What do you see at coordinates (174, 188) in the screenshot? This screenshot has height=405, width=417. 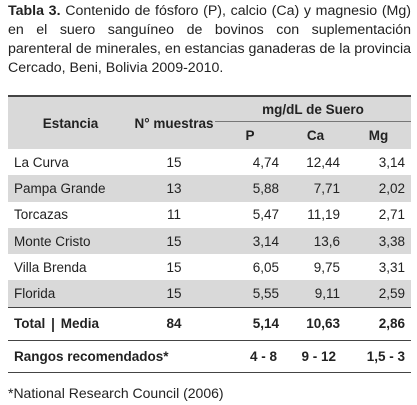 I see `cell: 13` at bounding box center [174, 188].